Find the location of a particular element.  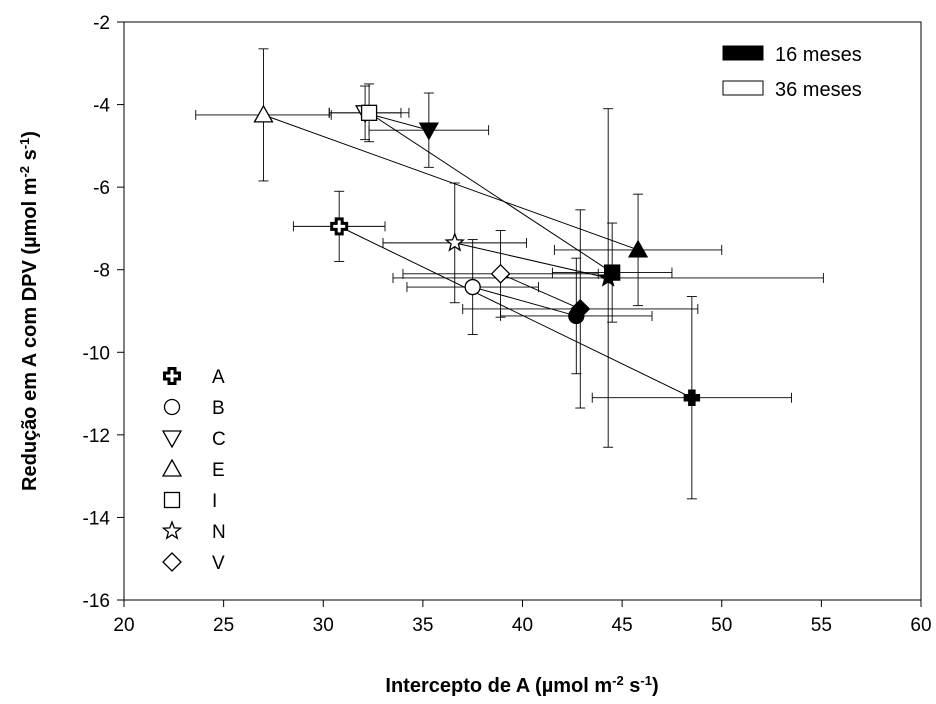

x-axis-title: Intercepto de A (µmol m-2 s-1) is located at coordinates (521, 685).